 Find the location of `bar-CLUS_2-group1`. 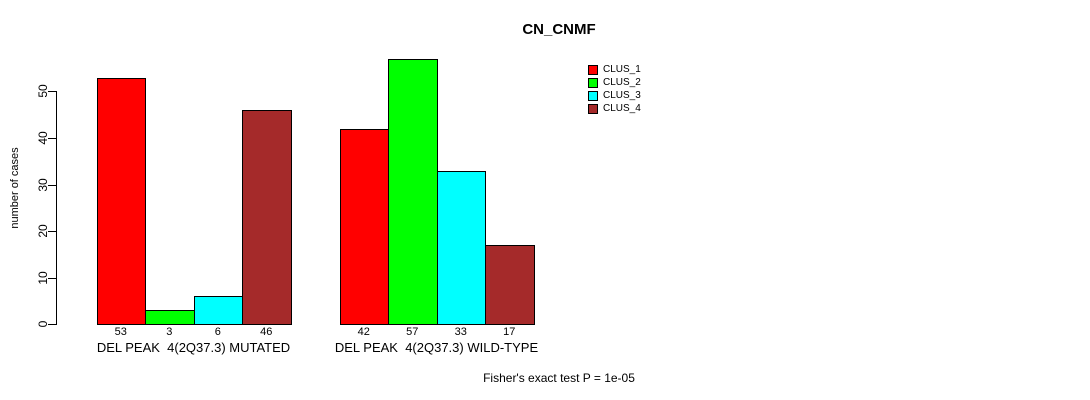

bar-CLUS_2-group1 is located at coordinates (413, 191).